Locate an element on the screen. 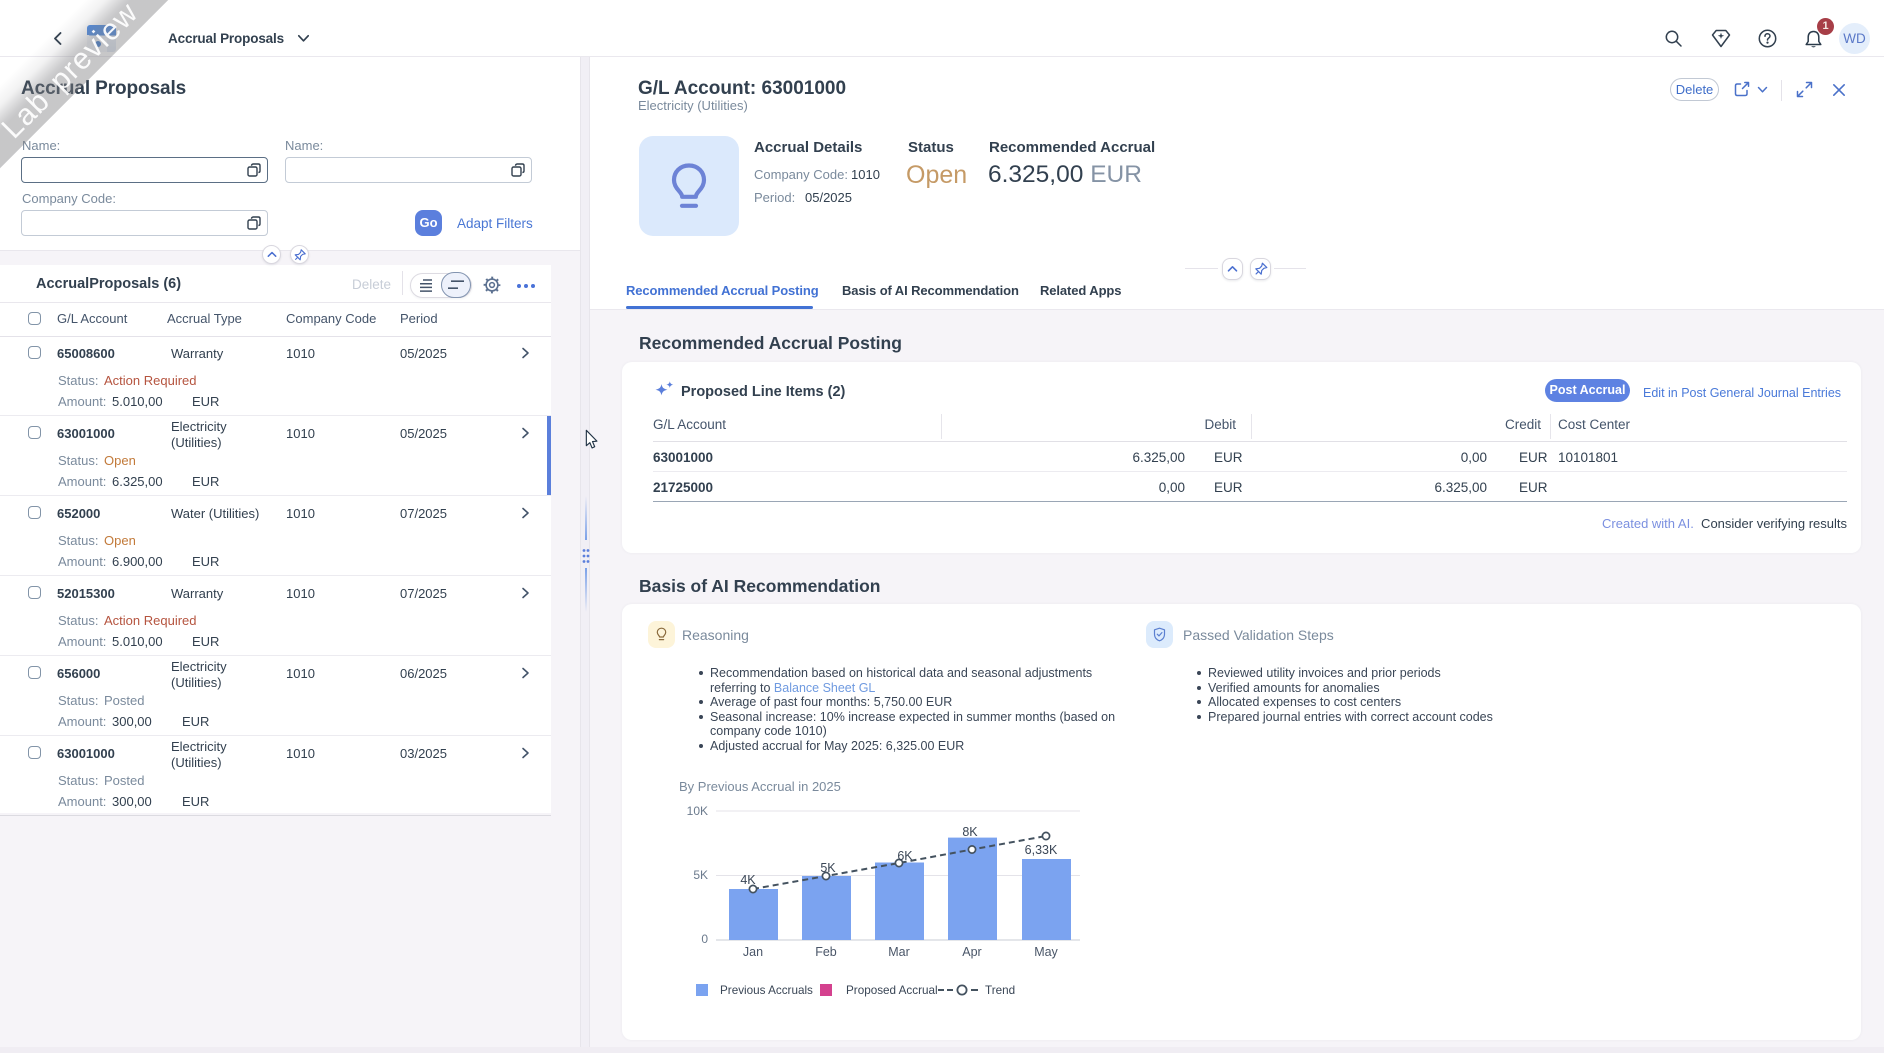  svg-text: Feb is located at coordinates (826, 952).